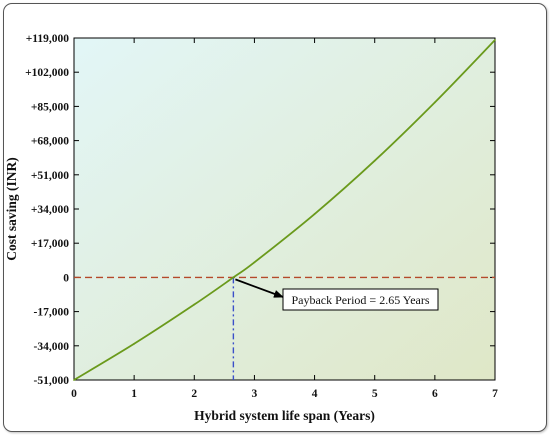  What do you see at coordinates (50, 176) in the screenshot?
I see `y-tick-label: +51,000` at bounding box center [50, 176].